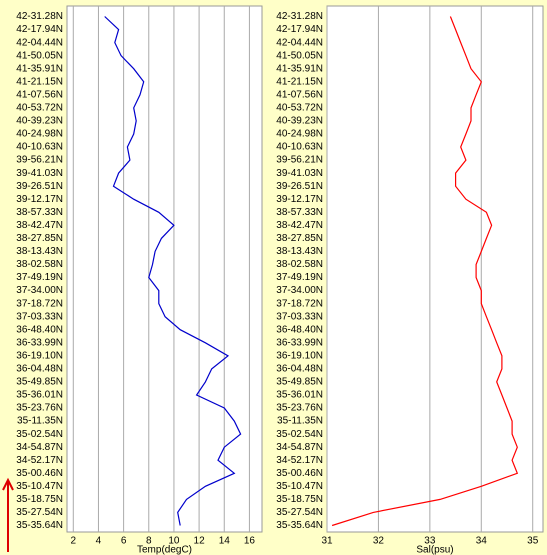 The height and width of the screenshot is (555, 547). Describe the element at coordinates (430, 541) in the screenshot. I see `x-tick-label: 33` at that location.